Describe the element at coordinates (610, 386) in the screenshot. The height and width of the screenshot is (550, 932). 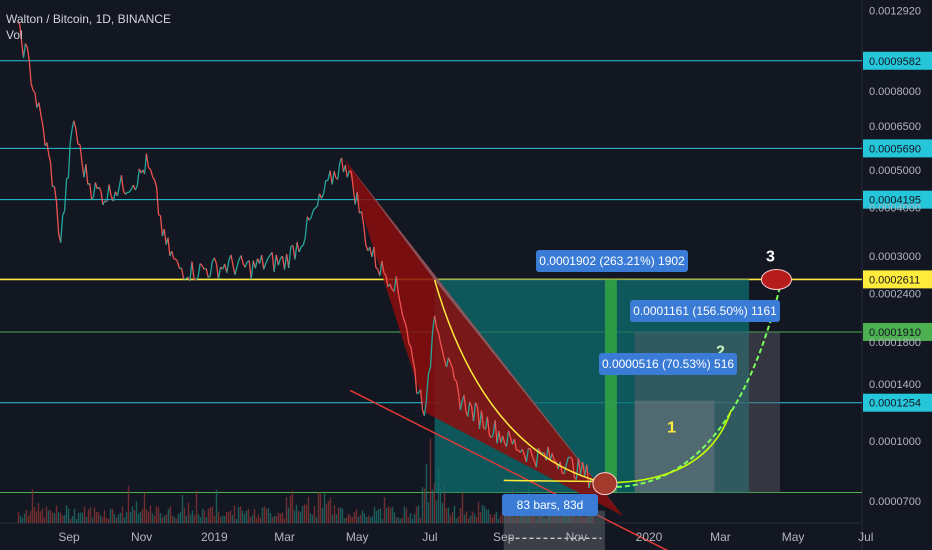
I see `measure-green-bar` at that location.